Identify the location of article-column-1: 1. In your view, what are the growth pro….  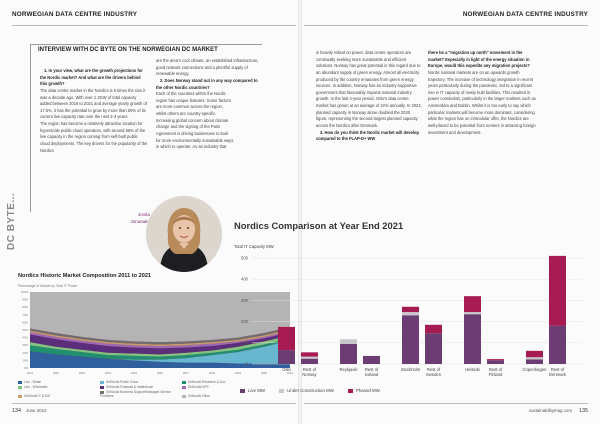
(94, 111).